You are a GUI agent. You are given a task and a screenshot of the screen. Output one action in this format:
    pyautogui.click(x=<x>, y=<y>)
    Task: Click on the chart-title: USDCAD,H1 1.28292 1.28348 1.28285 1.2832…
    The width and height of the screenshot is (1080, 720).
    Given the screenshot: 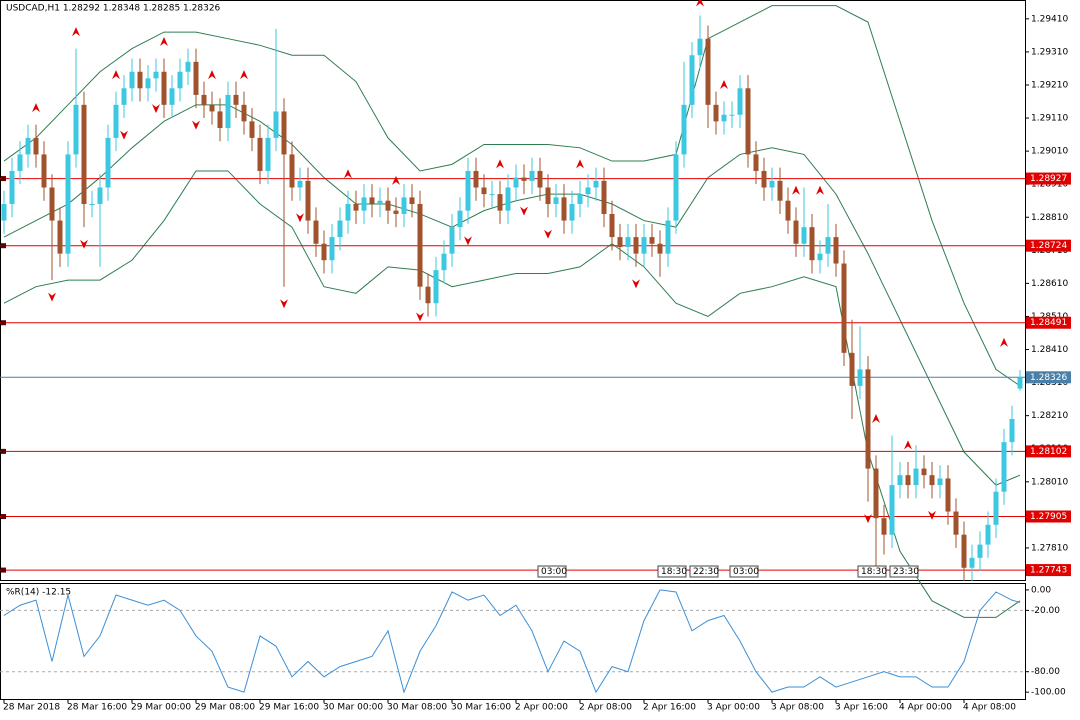 What is the action you would take?
    pyautogui.click(x=113, y=9)
    